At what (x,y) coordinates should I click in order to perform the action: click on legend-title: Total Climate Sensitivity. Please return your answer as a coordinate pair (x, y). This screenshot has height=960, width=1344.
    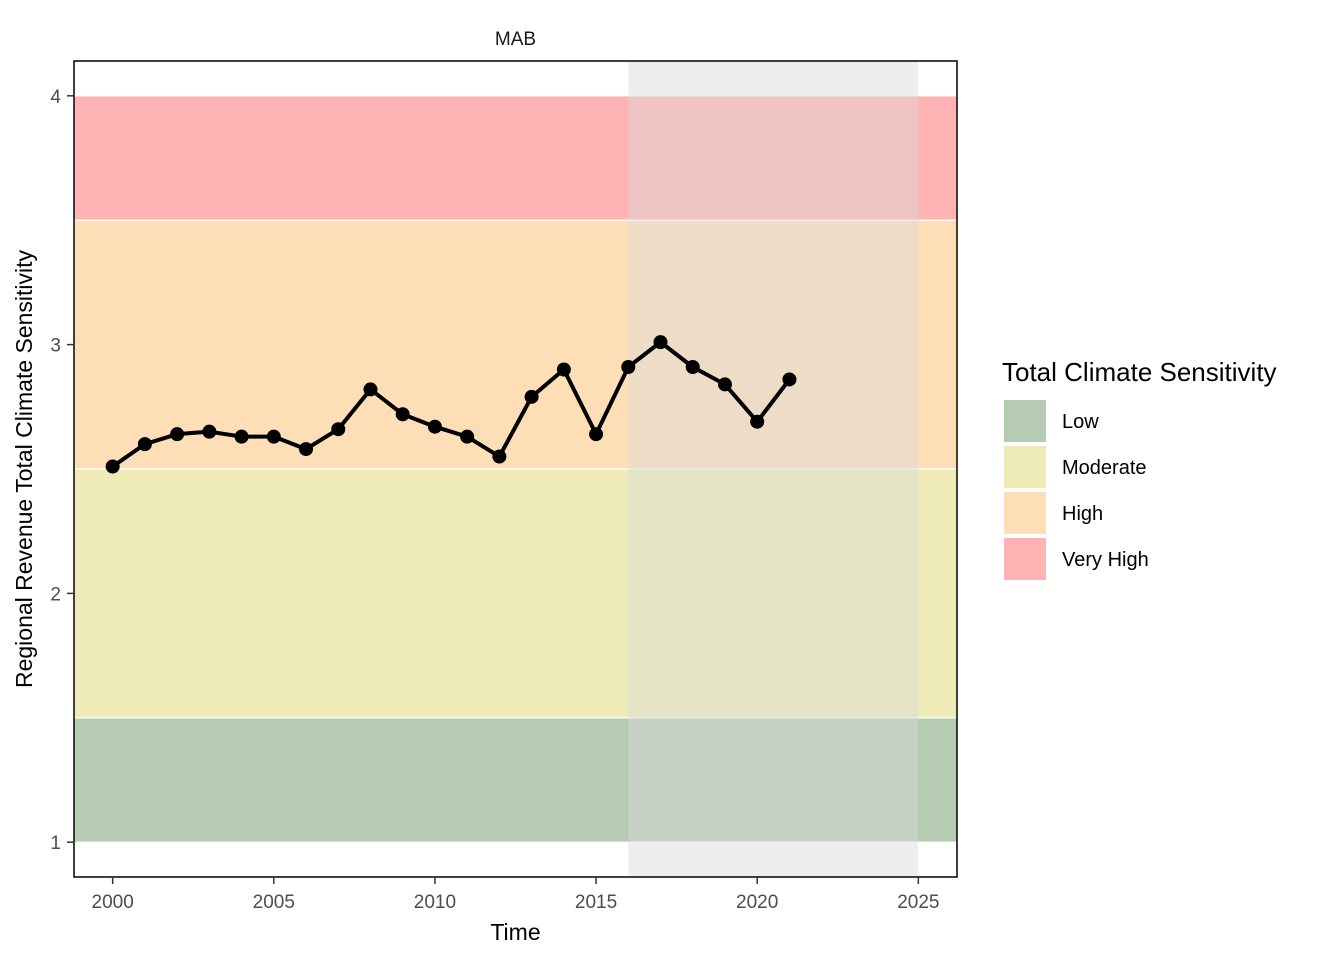
    Looking at the image, I should click on (1139, 372).